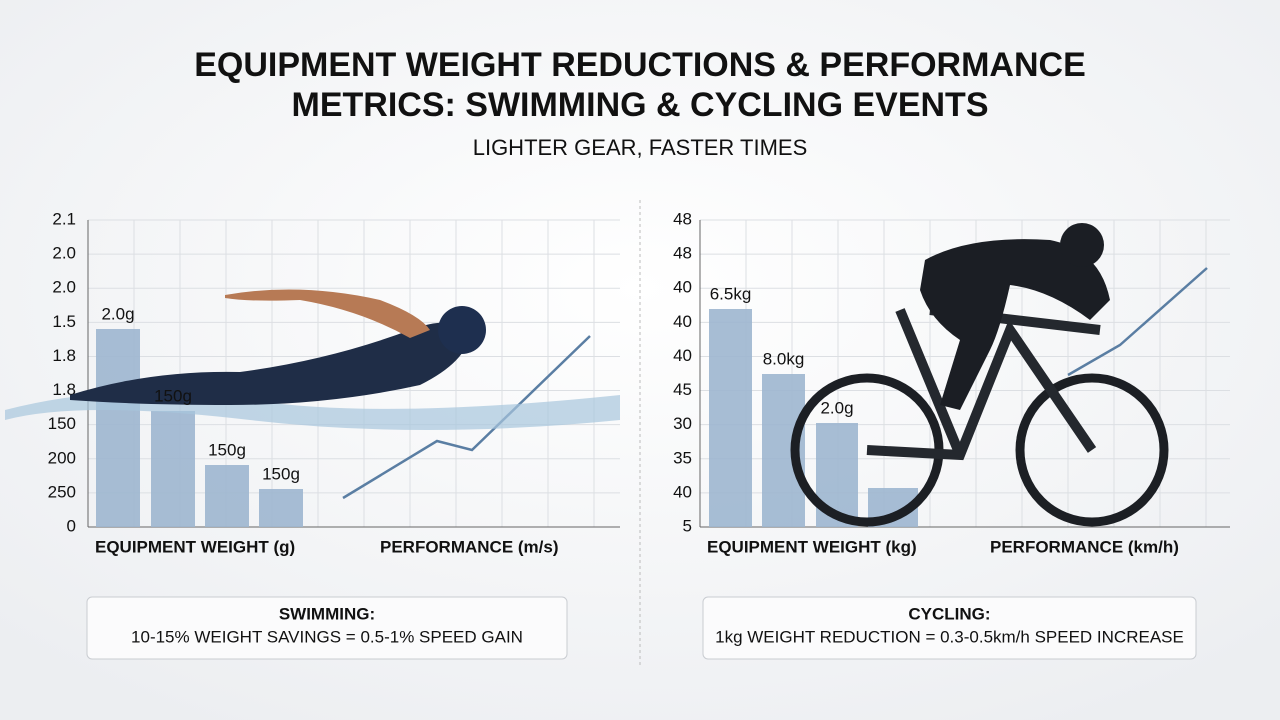 This screenshot has width=1280, height=720. Describe the element at coordinates (195, 546) in the screenshot. I see `x-axis-label: EQUIPMENT WEIGHT (g)` at that location.